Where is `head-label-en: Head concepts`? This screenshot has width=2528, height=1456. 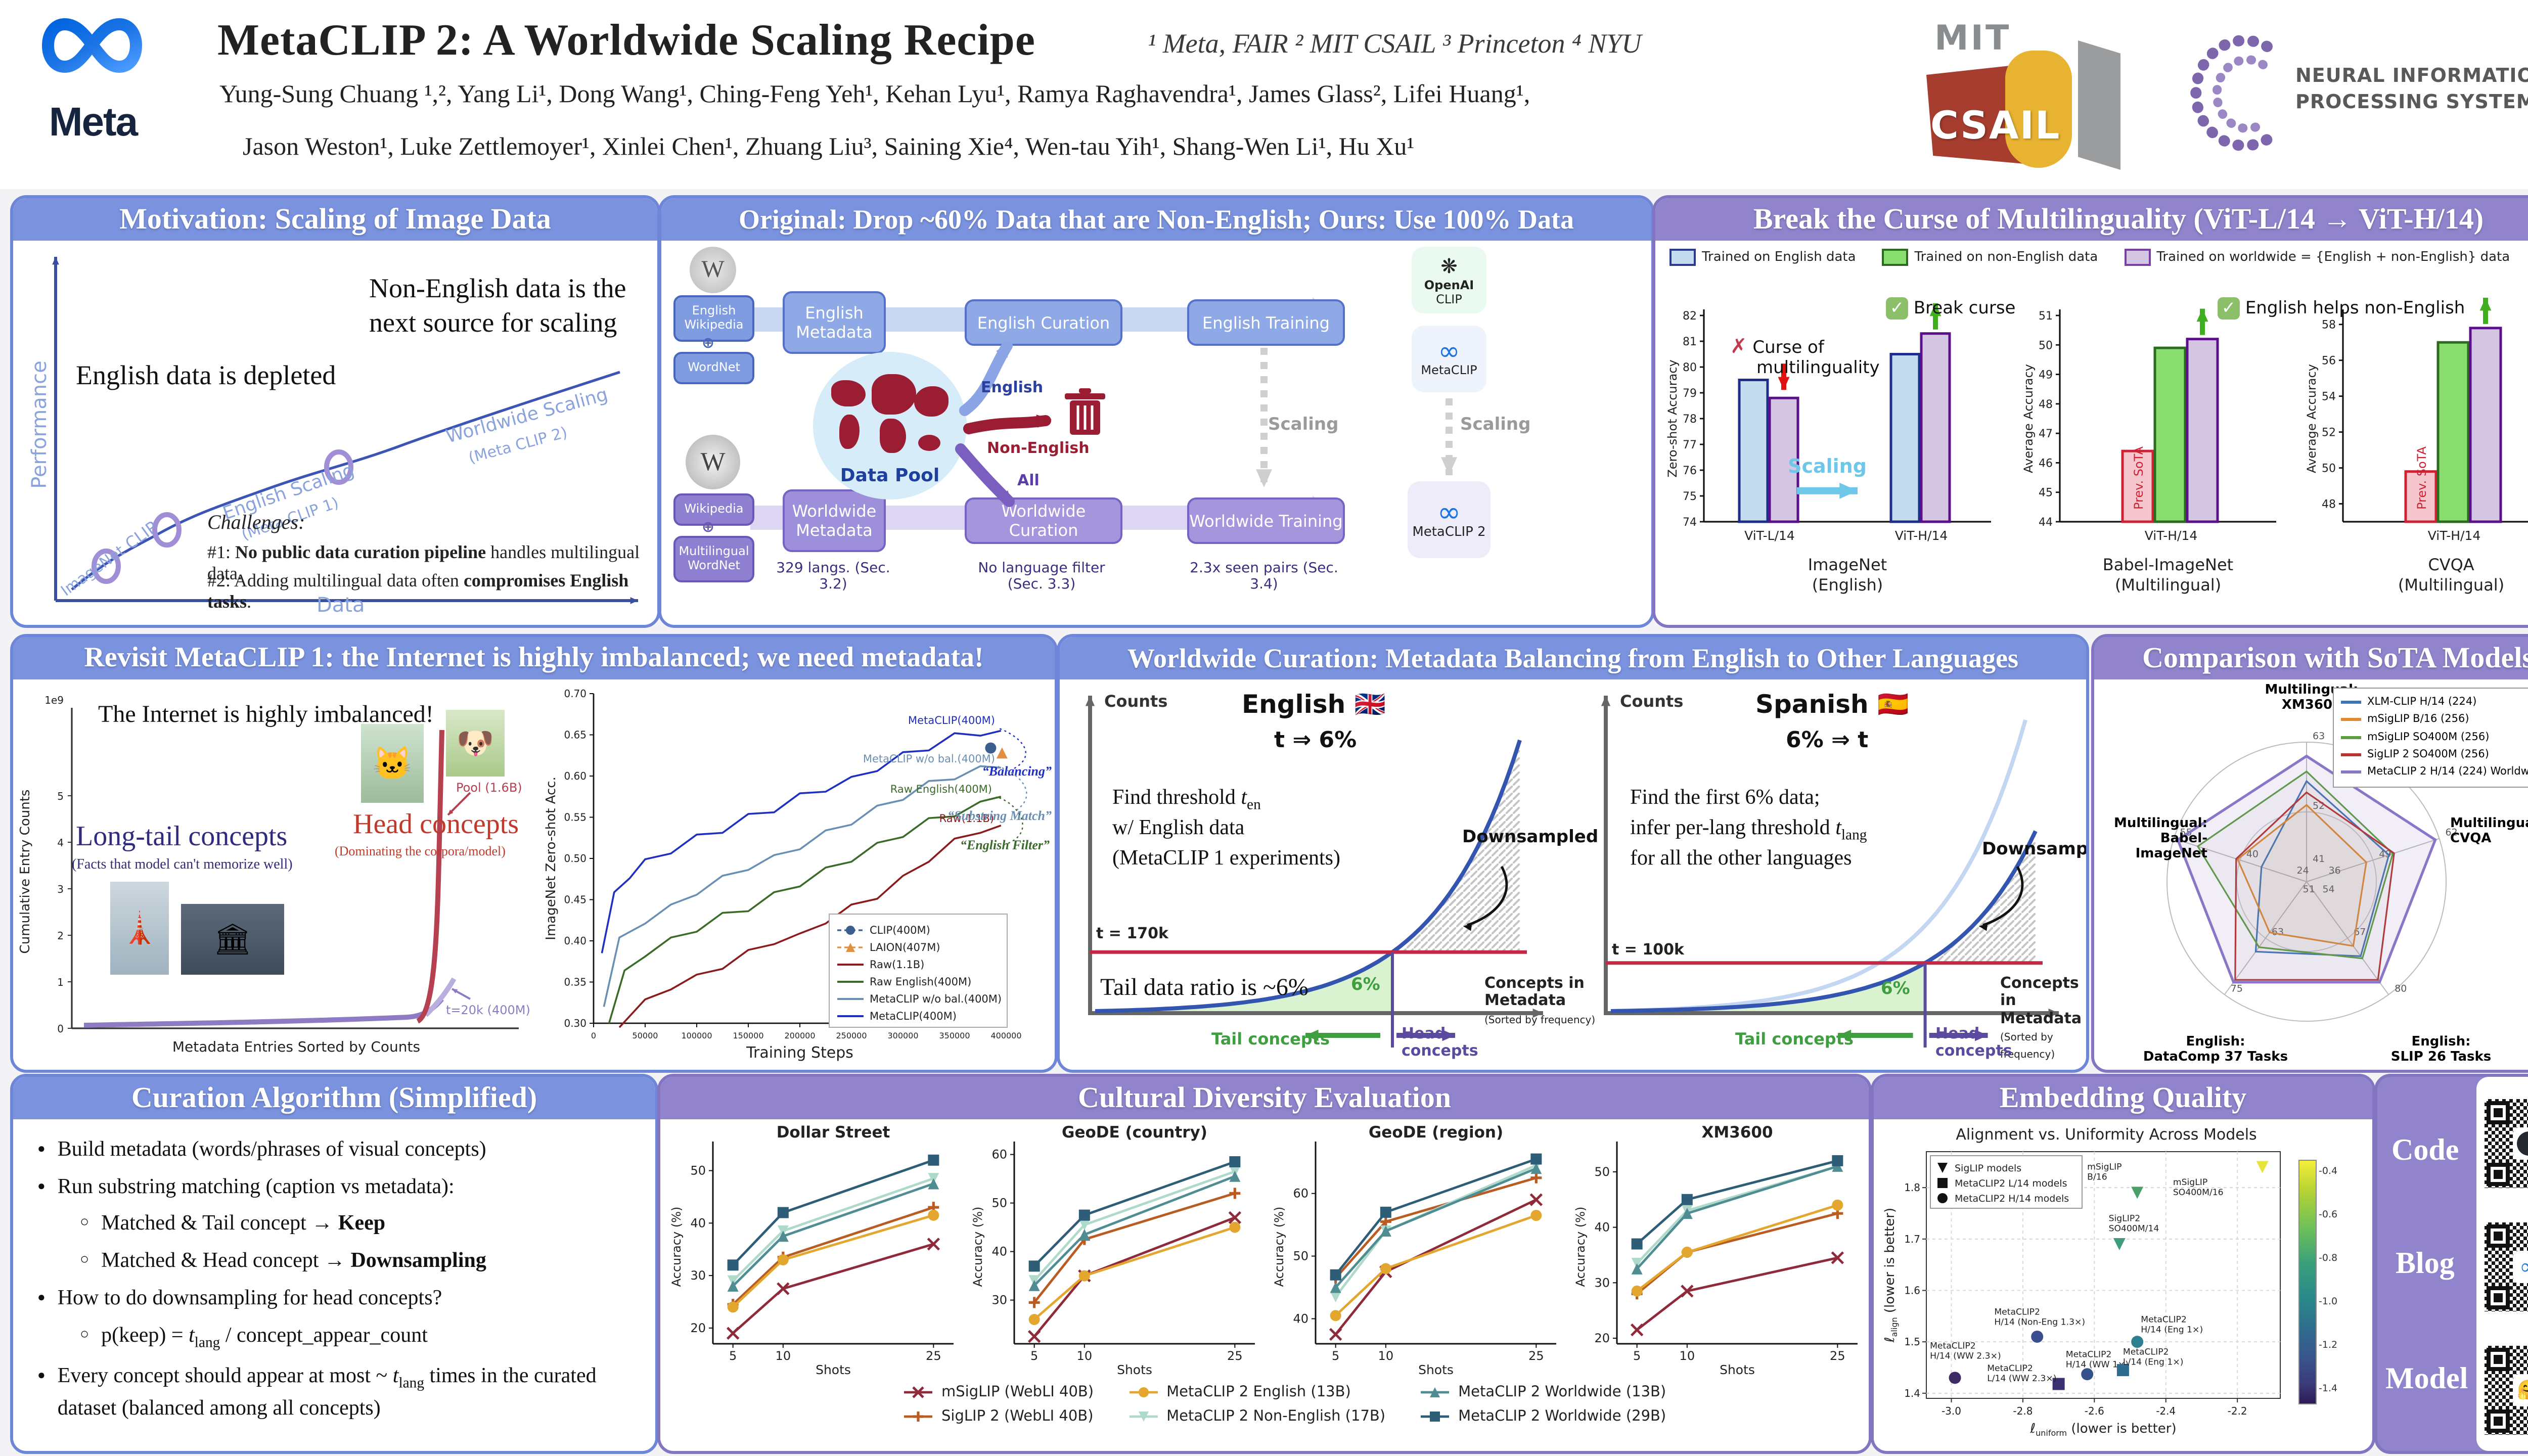
head-label-en: Head concepts is located at coordinates (1440, 1041).